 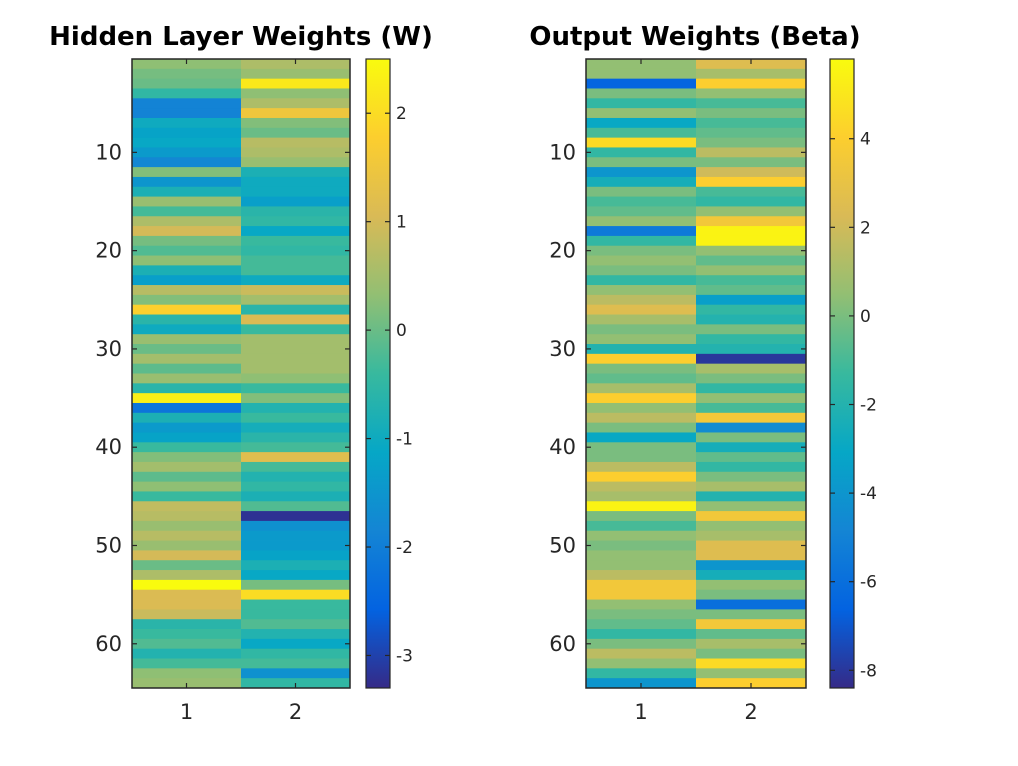 What do you see at coordinates (562, 644) in the screenshot?
I see `y-tick-label: 60` at bounding box center [562, 644].